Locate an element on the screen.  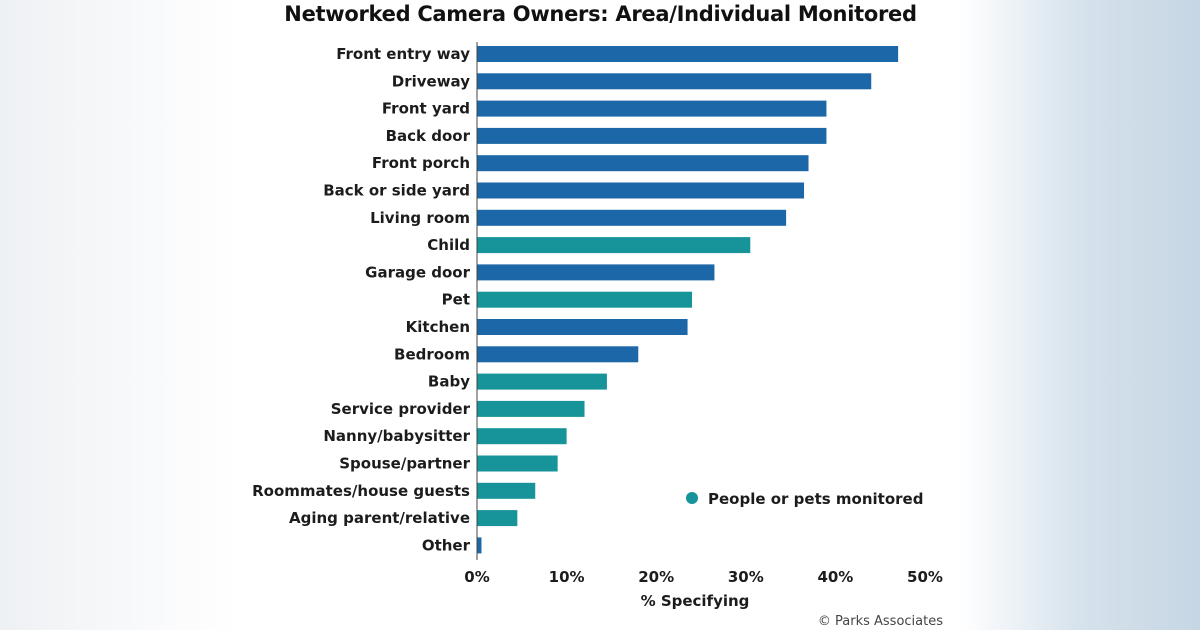
category-label: Front entry way is located at coordinates (403, 54).